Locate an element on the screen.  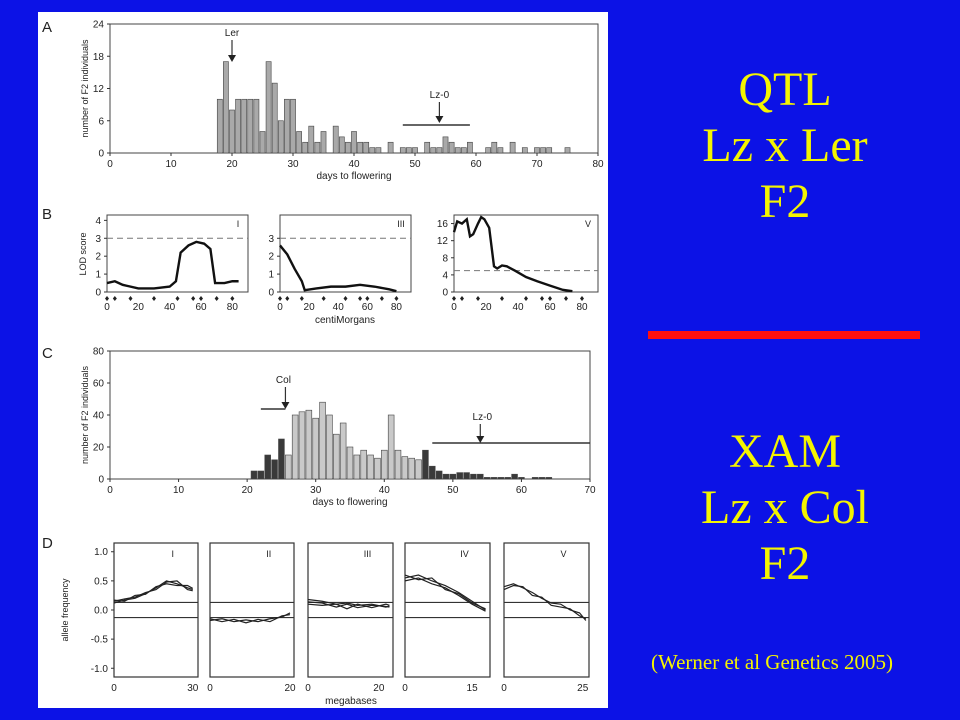
panelC-ytick-label: 20 is located at coordinates (99, 448).